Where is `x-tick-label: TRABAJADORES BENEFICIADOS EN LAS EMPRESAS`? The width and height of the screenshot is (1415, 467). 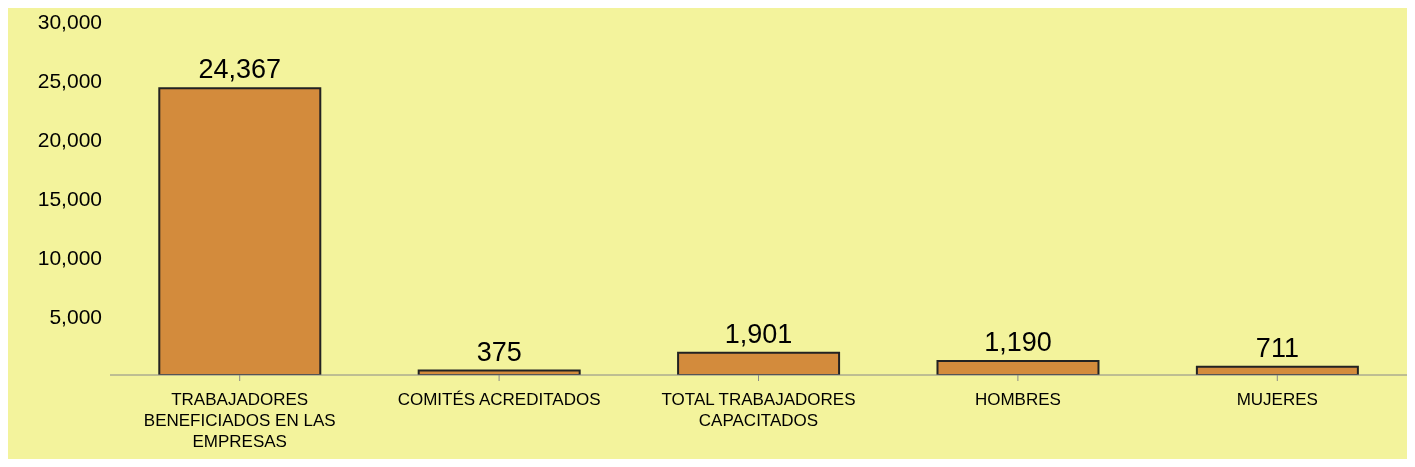 x-tick-label: TRABAJADORES BENEFICIADOS EN LAS EMPRESAS is located at coordinates (239, 420).